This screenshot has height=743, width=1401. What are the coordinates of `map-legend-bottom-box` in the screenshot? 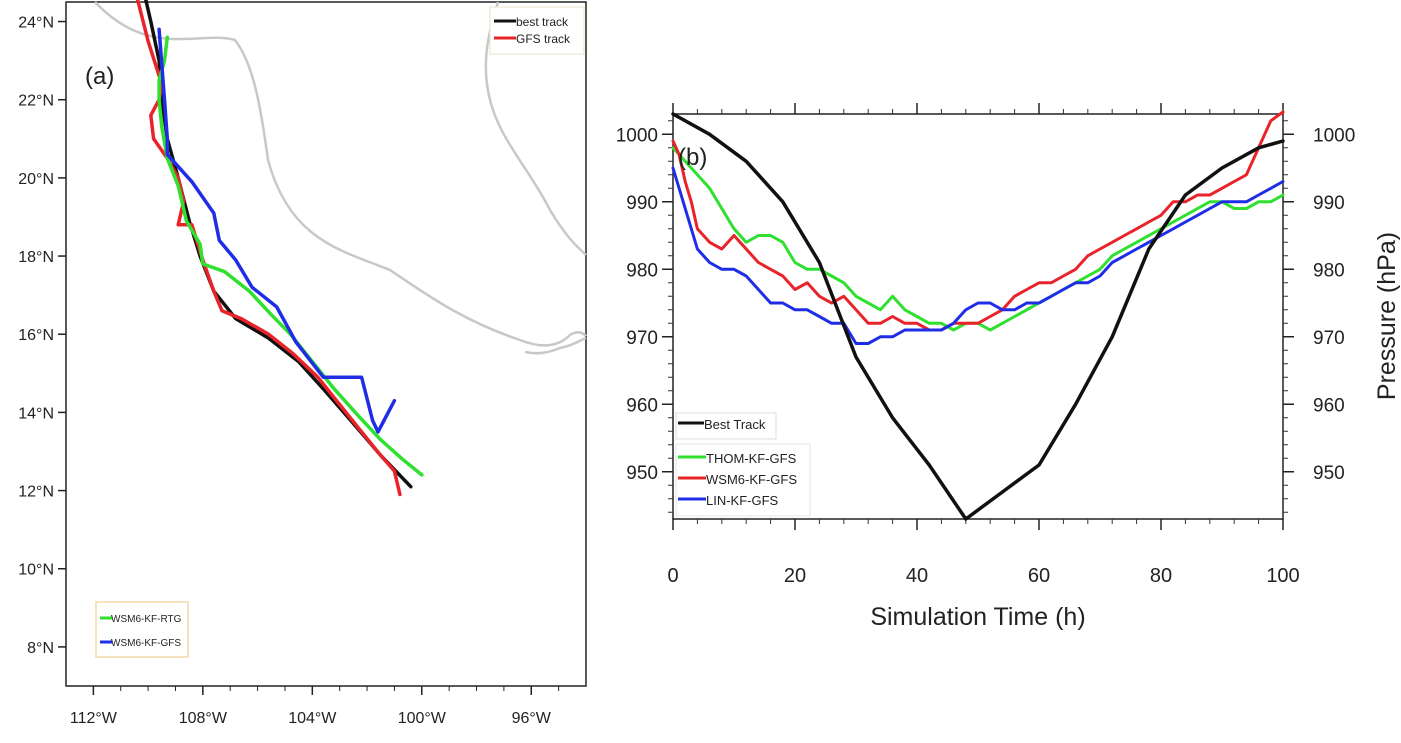 It's located at (142, 629).